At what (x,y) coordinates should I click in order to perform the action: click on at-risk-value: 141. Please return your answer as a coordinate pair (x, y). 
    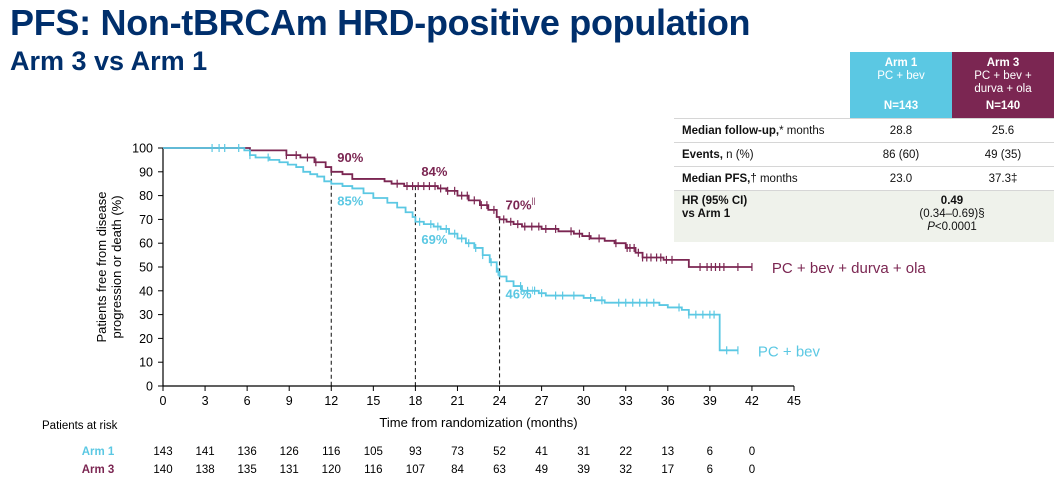
    Looking at the image, I should click on (204, 452).